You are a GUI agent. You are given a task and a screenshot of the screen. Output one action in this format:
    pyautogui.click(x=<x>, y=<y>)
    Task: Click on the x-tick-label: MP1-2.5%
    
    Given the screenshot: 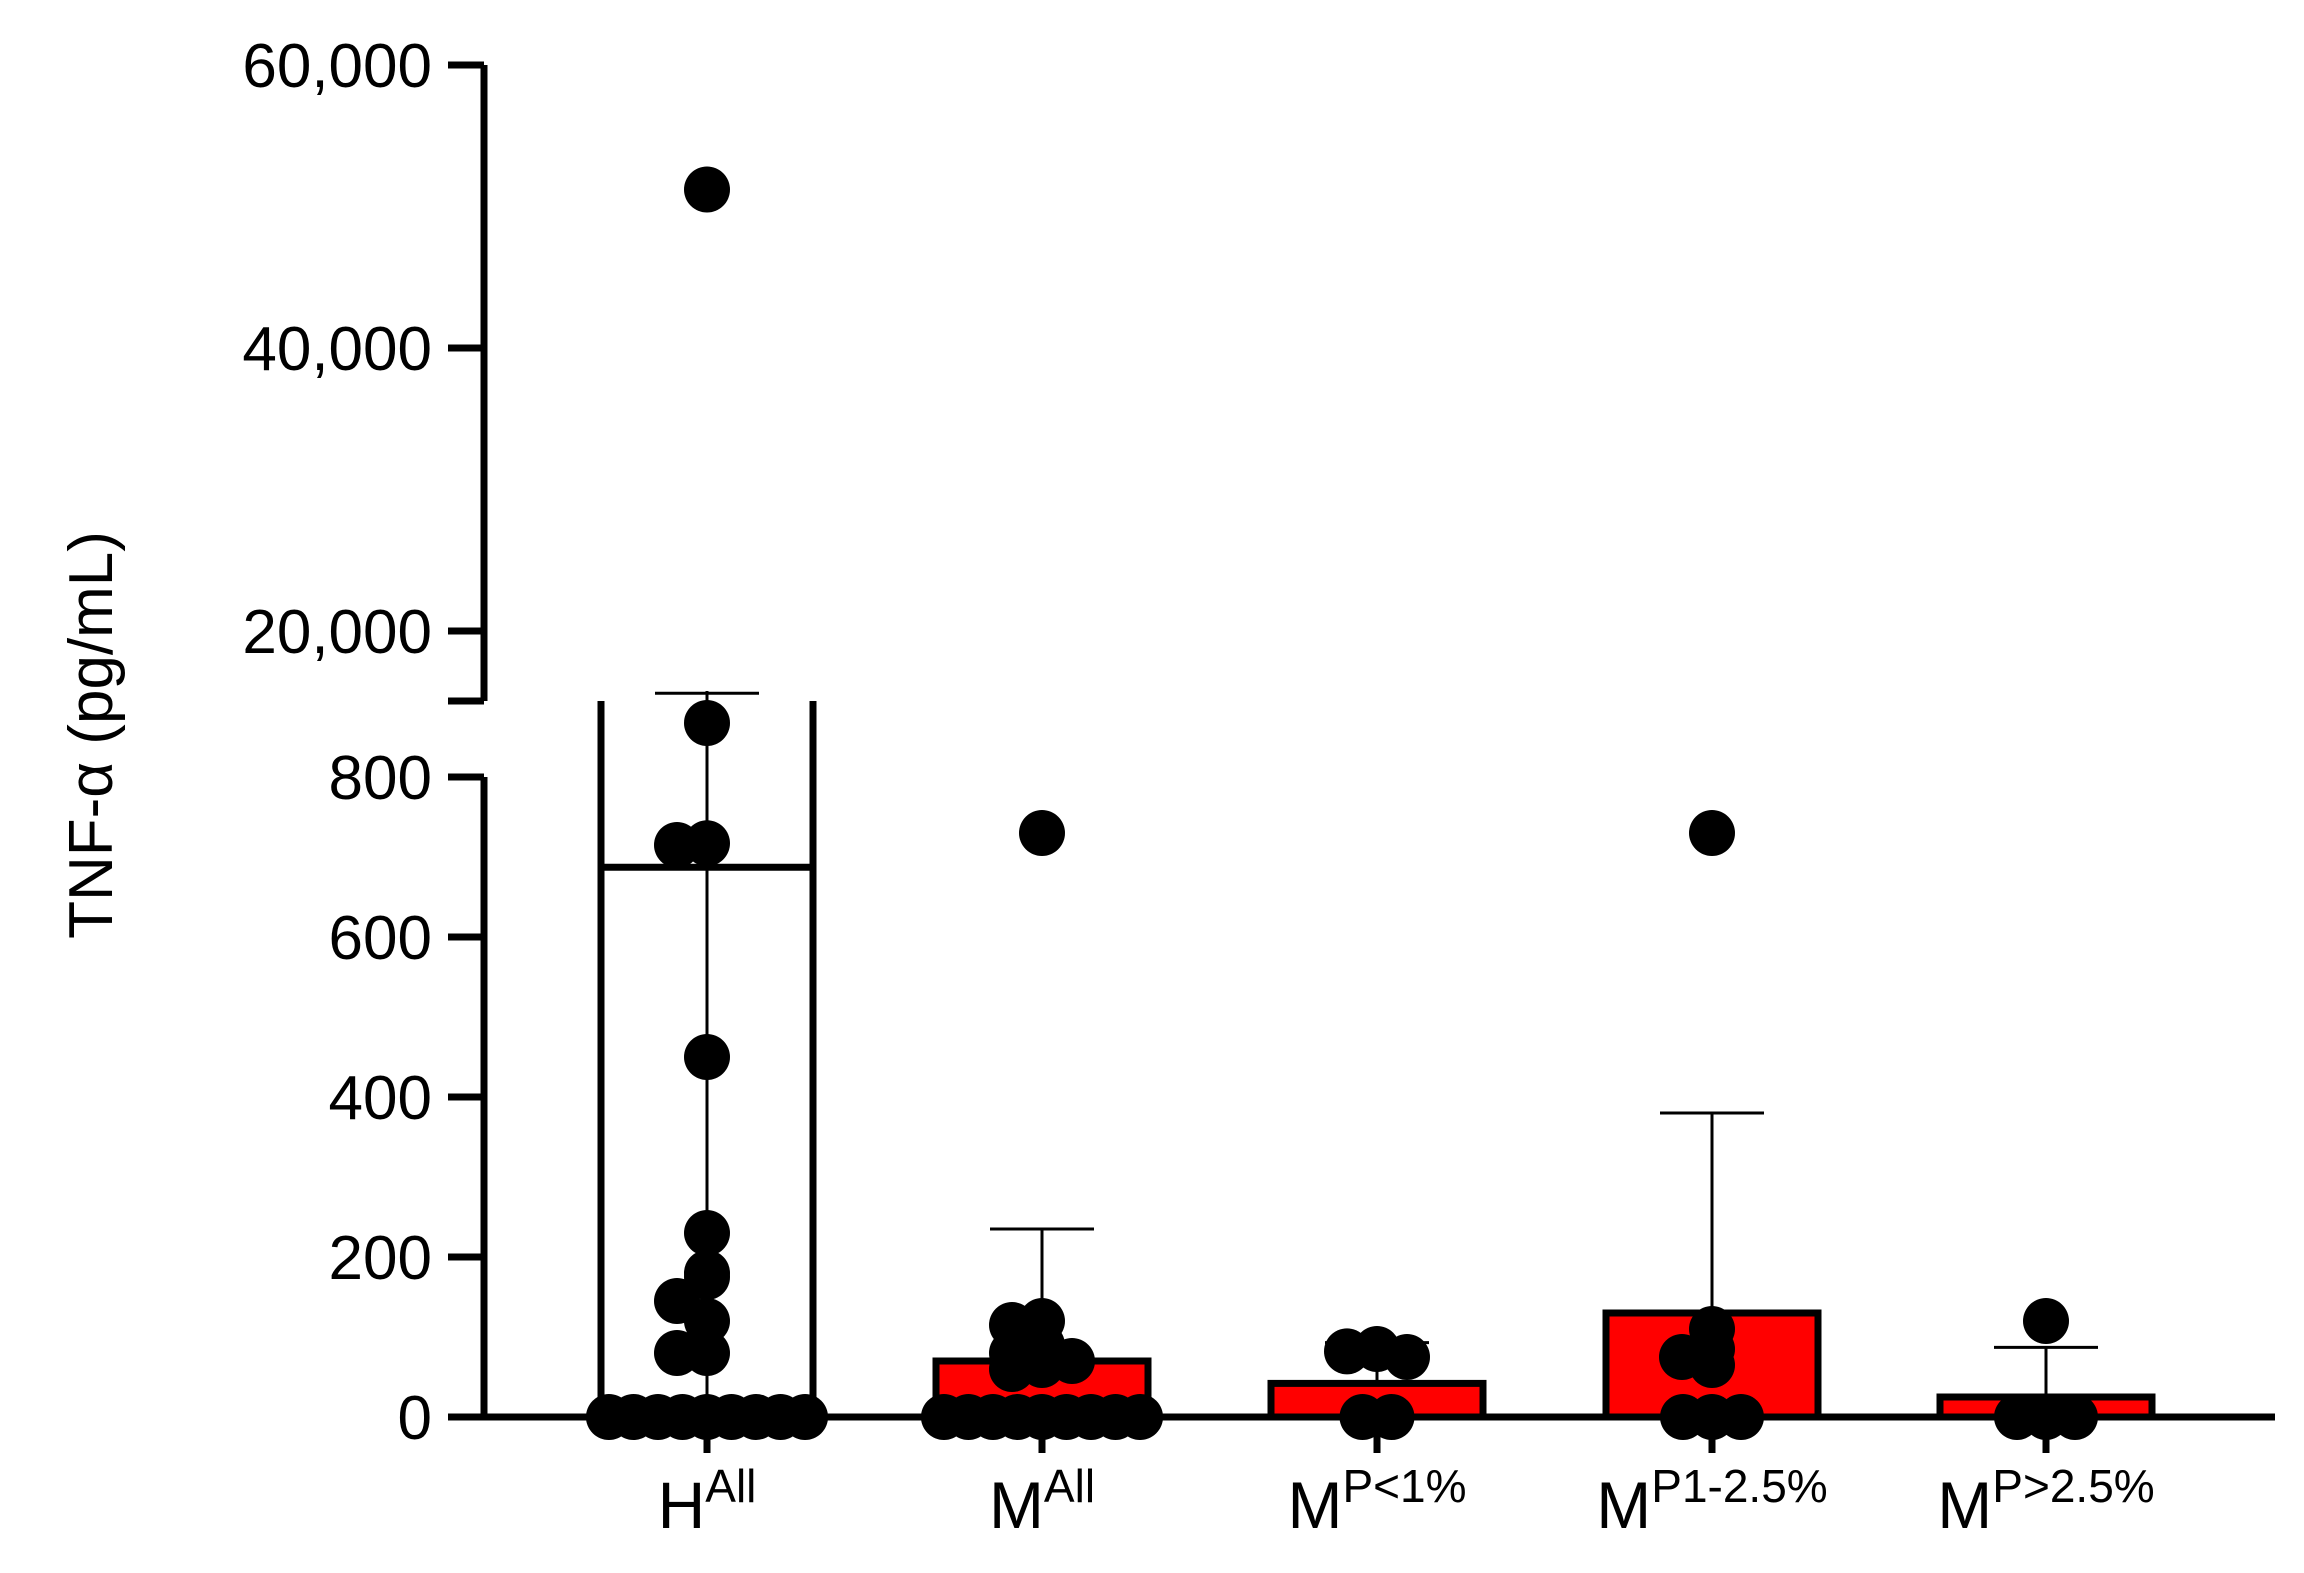 What is the action you would take?
    pyautogui.click(x=1711, y=1501)
    